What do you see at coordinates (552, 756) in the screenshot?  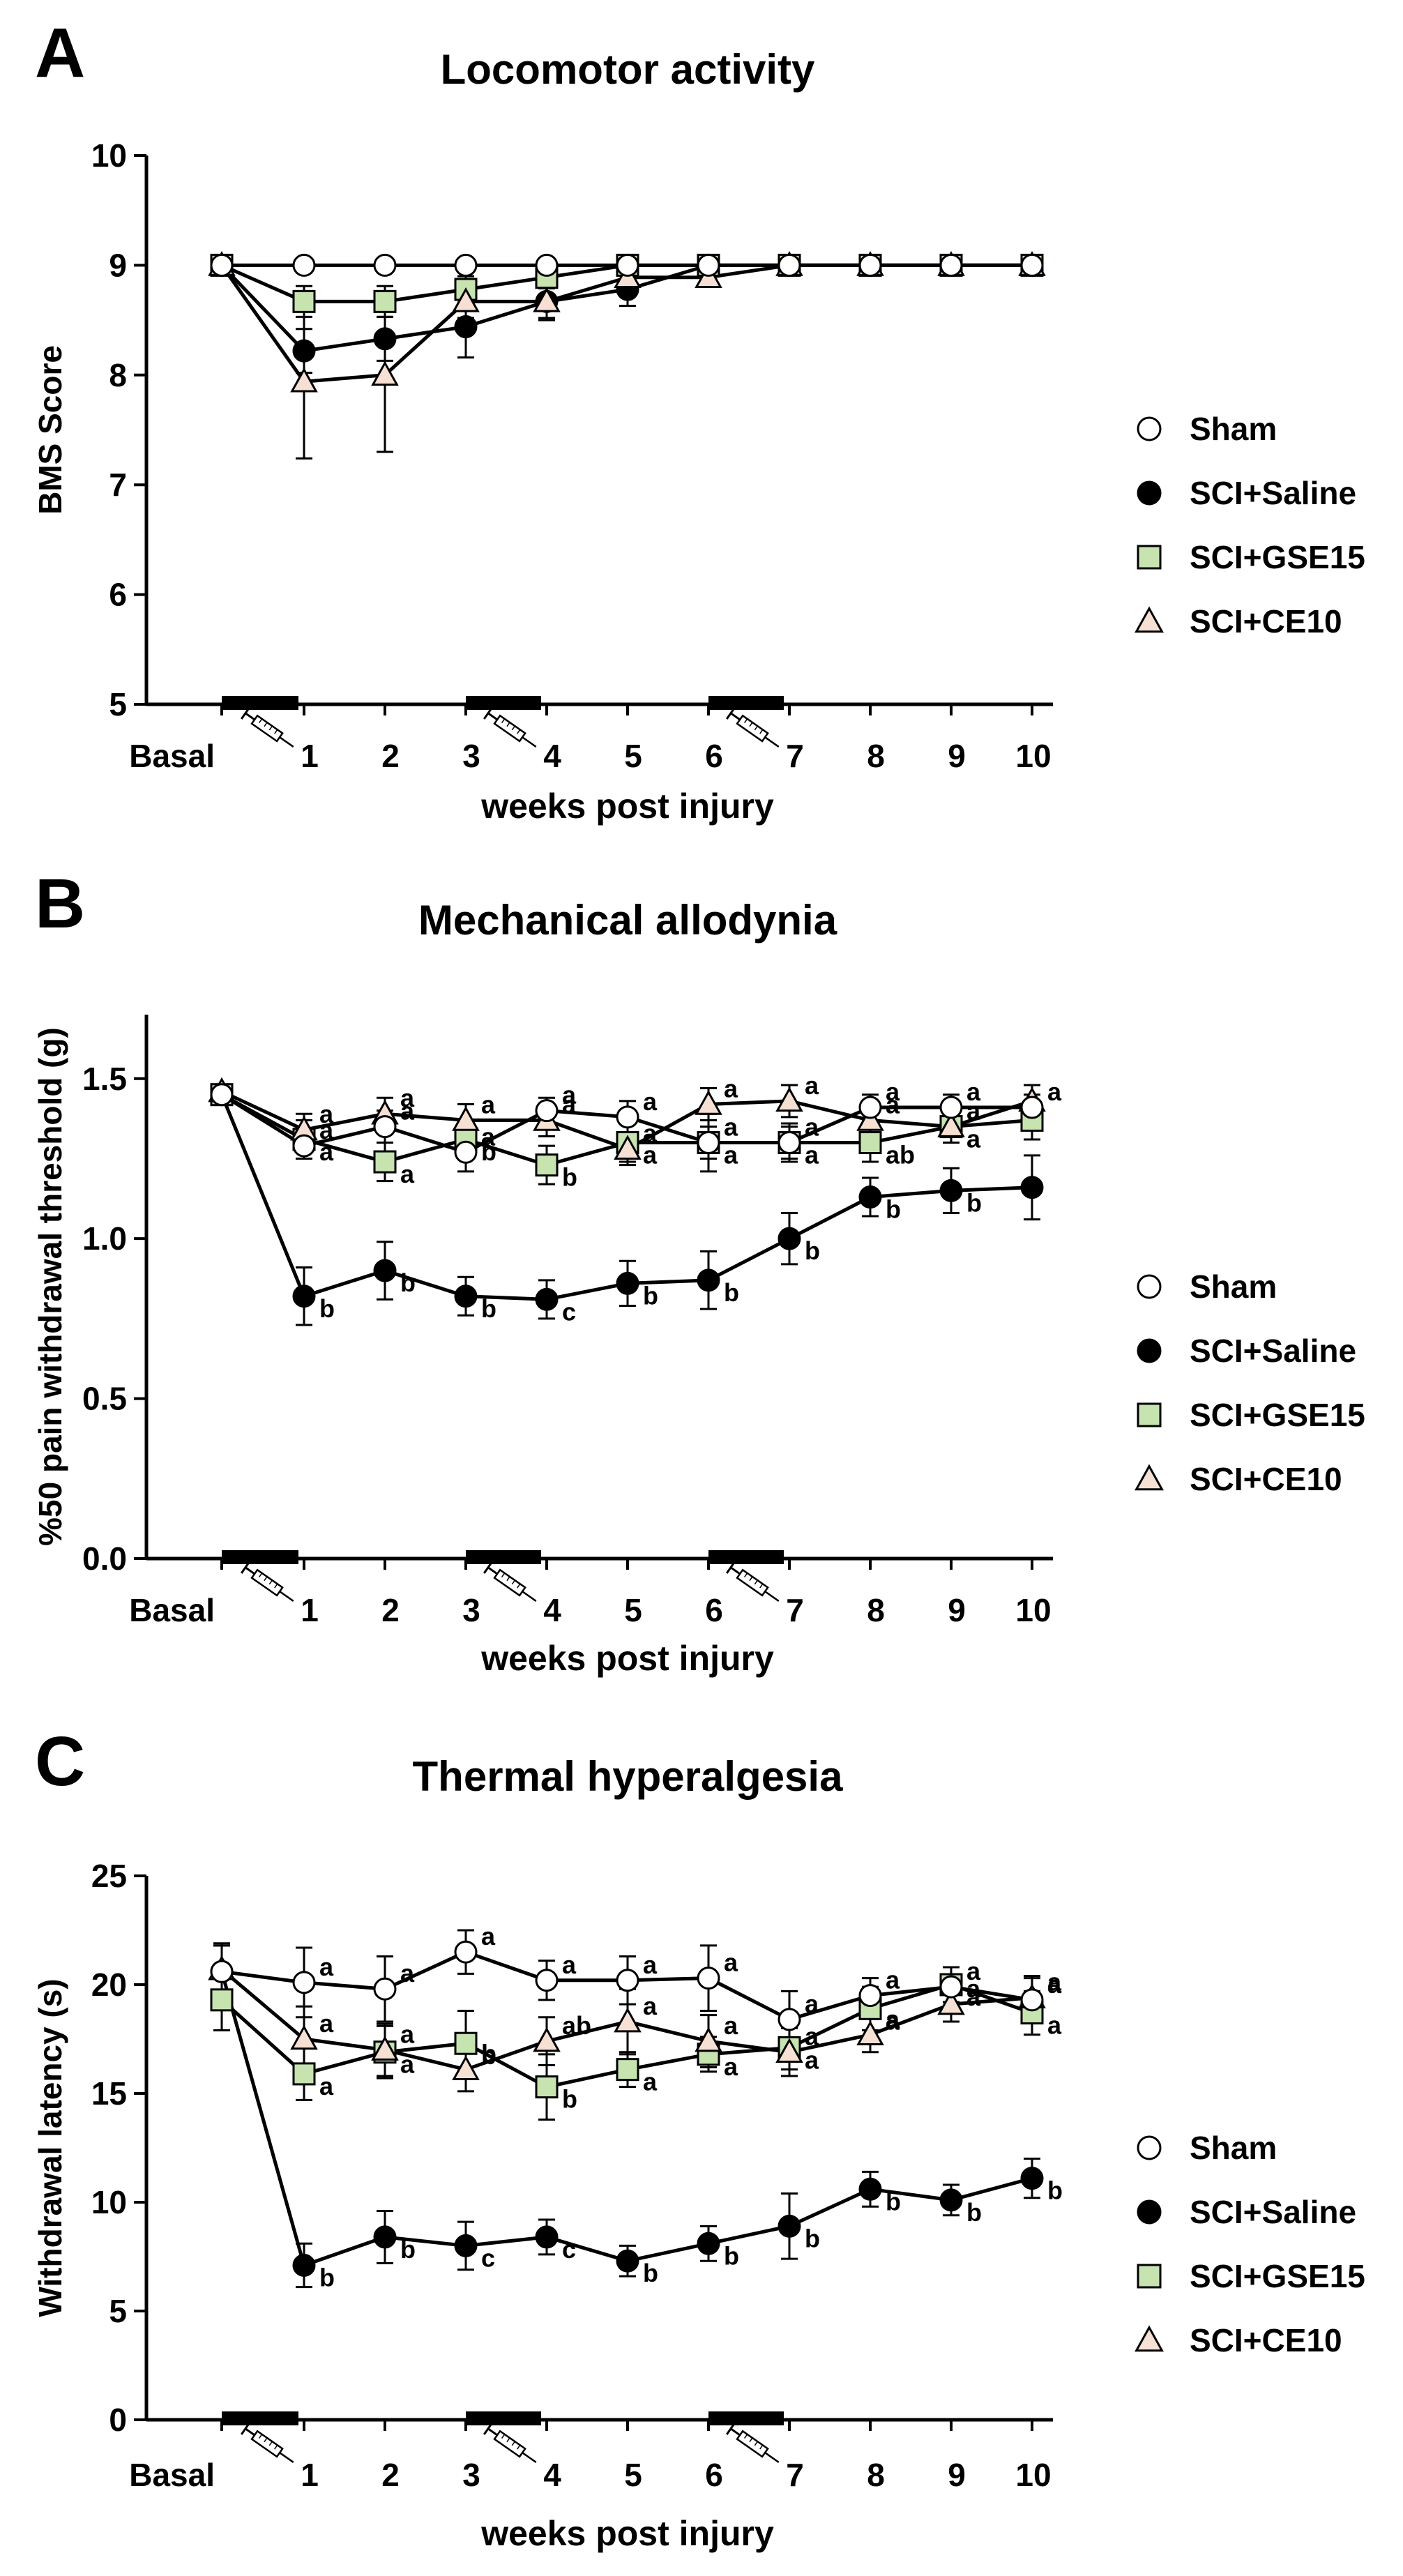 I see `x-tick-label: 4` at bounding box center [552, 756].